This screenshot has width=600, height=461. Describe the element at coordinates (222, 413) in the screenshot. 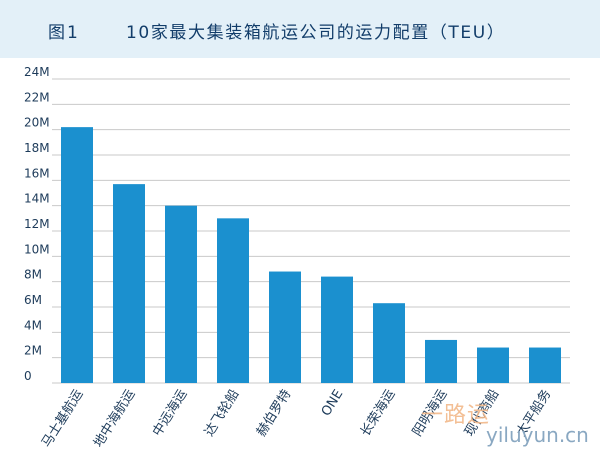

I see `x-category-label: 达飞轮船` at that location.